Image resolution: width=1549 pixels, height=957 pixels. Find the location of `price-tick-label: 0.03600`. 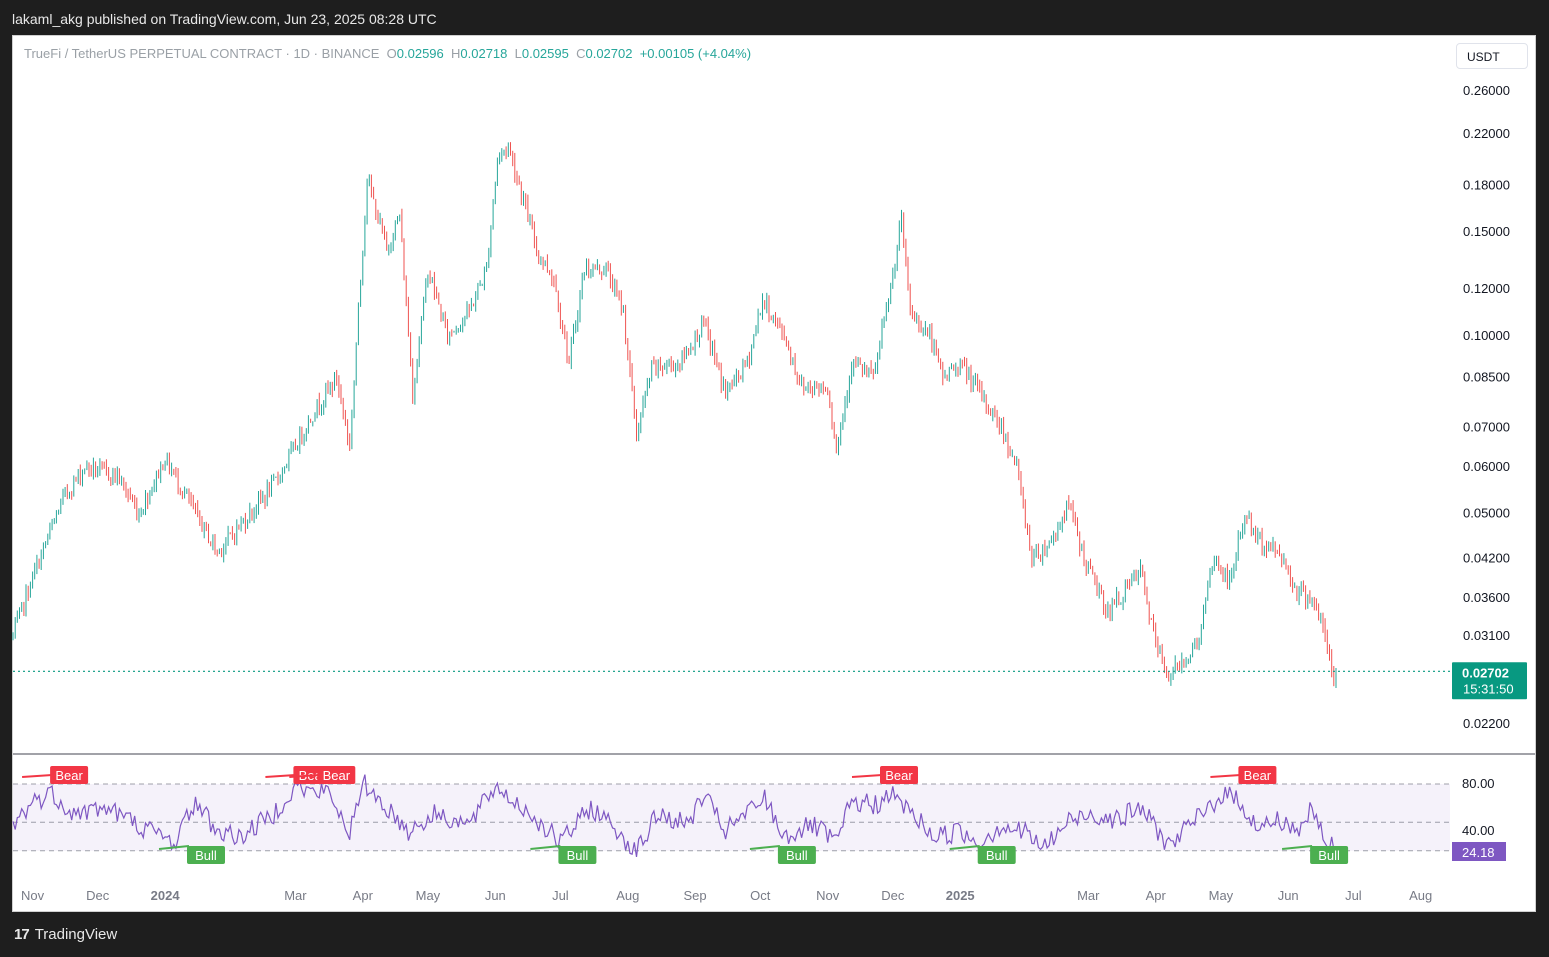

price-tick-label: 0.03600 is located at coordinates (1486, 597).